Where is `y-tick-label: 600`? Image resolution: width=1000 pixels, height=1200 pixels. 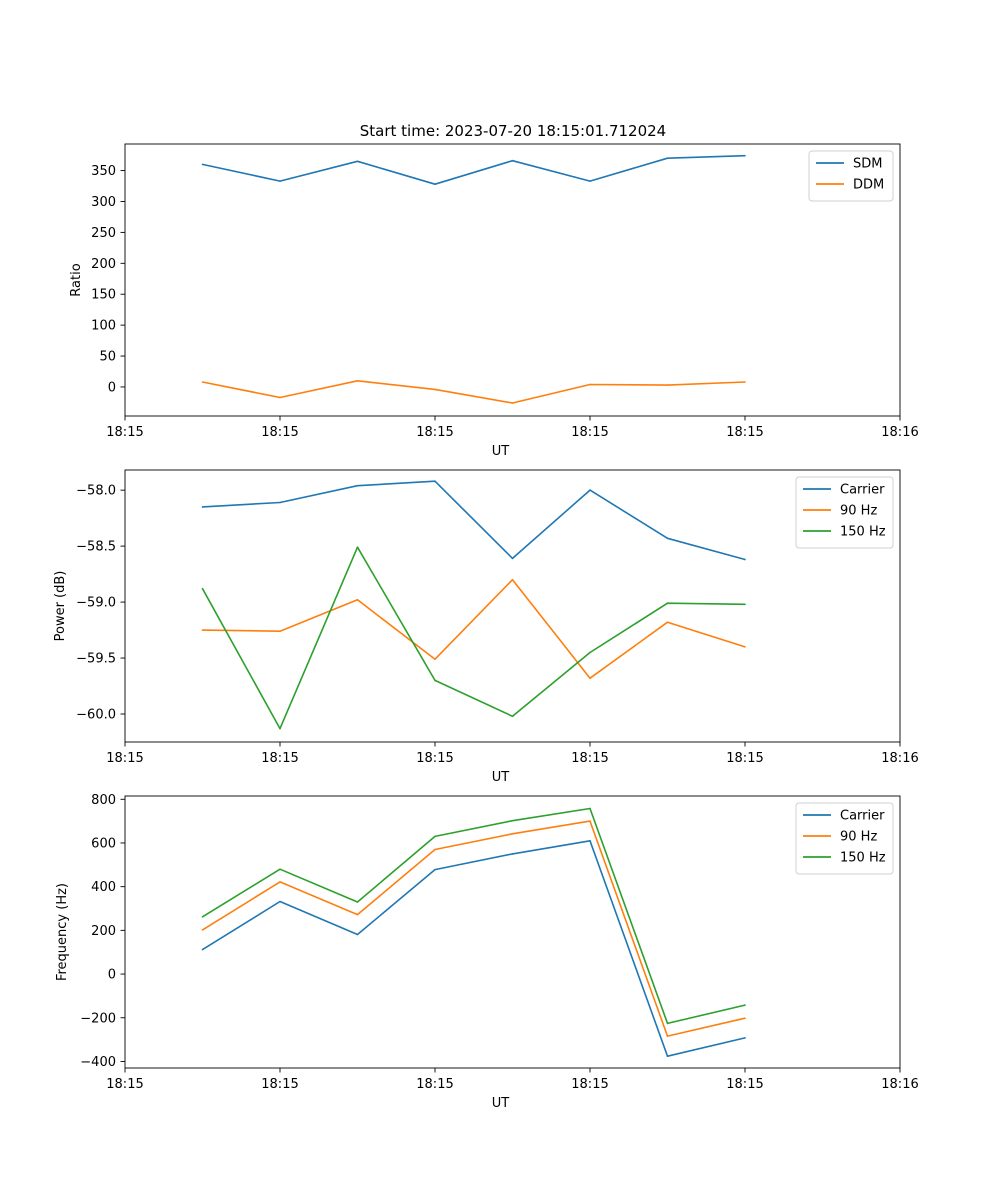 y-tick-label: 600 is located at coordinates (103, 843).